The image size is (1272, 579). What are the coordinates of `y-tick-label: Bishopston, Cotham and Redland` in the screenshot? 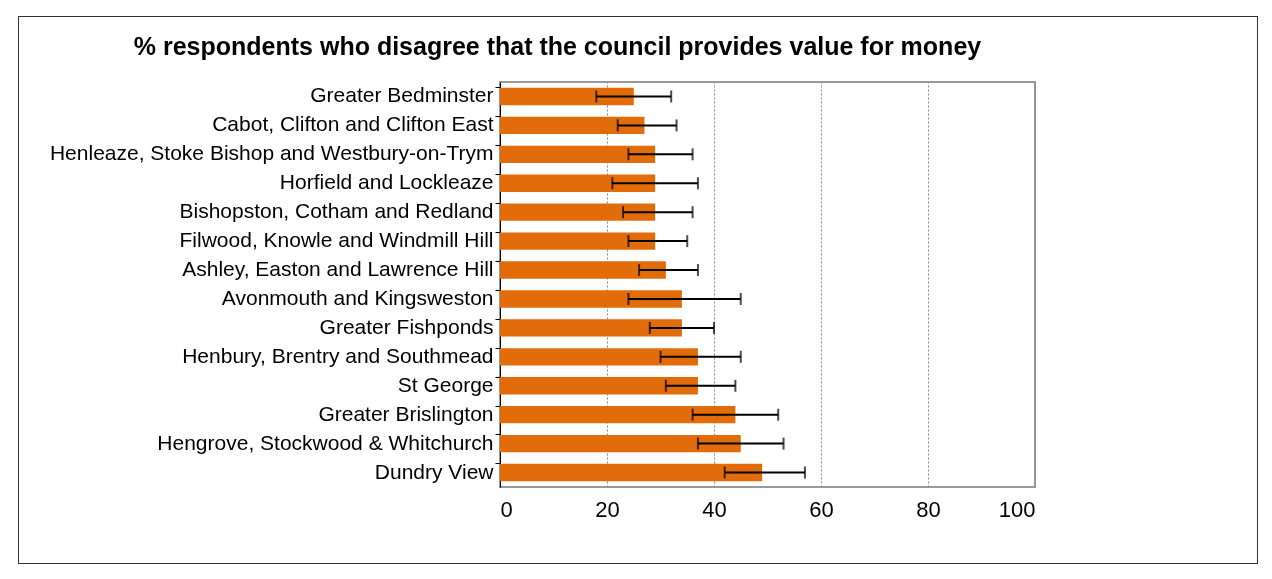 It's located at (336, 211).